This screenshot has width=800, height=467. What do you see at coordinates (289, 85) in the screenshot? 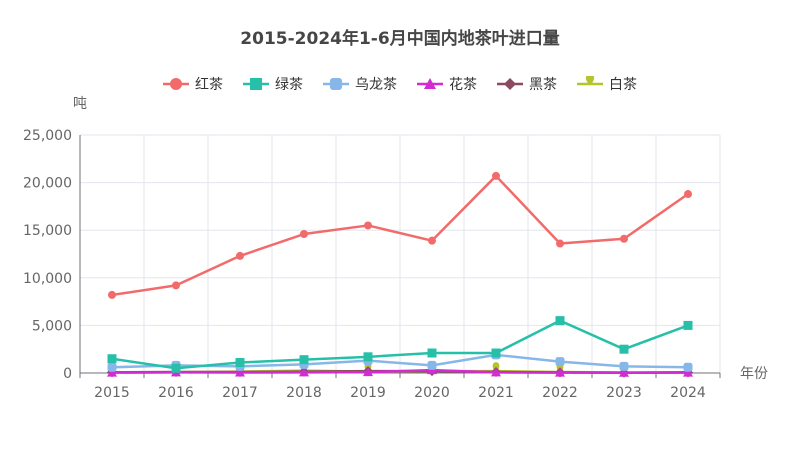
I see `legend-label: 绿茶` at bounding box center [289, 85].